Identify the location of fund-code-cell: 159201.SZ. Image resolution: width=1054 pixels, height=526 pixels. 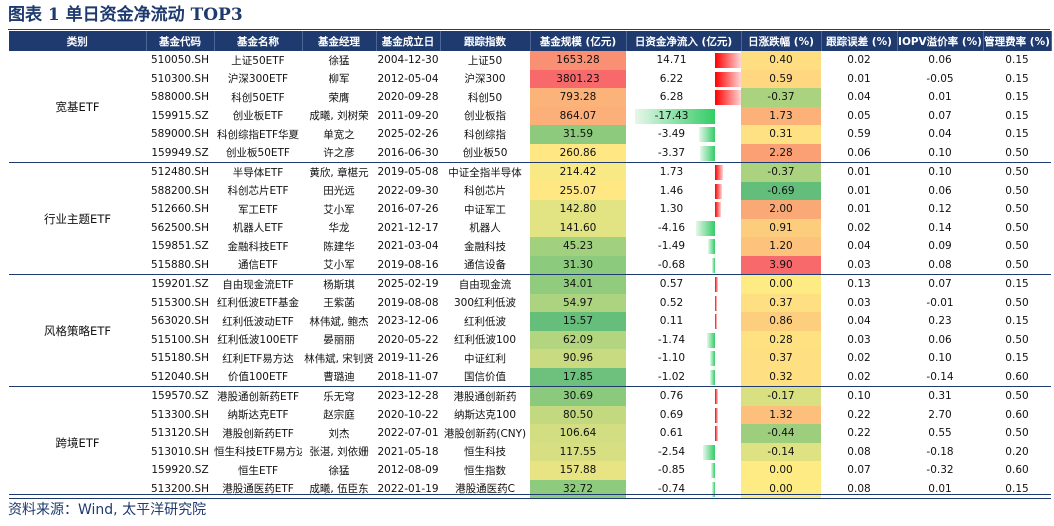
(180, 284).